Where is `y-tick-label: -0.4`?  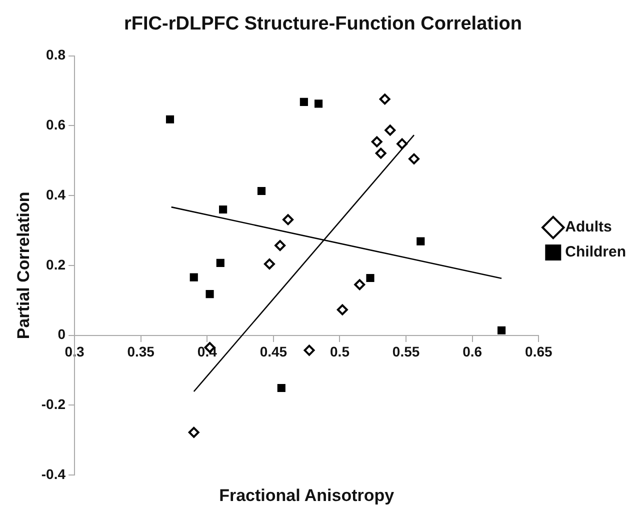
y-tick-label: -0.4 is located at coordinates (53, 474).